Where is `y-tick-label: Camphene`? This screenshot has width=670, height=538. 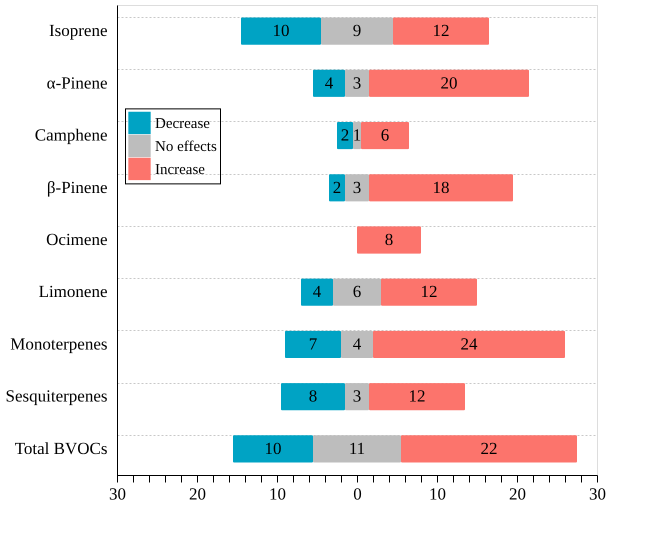
y-tick-label: Camphene is located at coordinates (71, 135).